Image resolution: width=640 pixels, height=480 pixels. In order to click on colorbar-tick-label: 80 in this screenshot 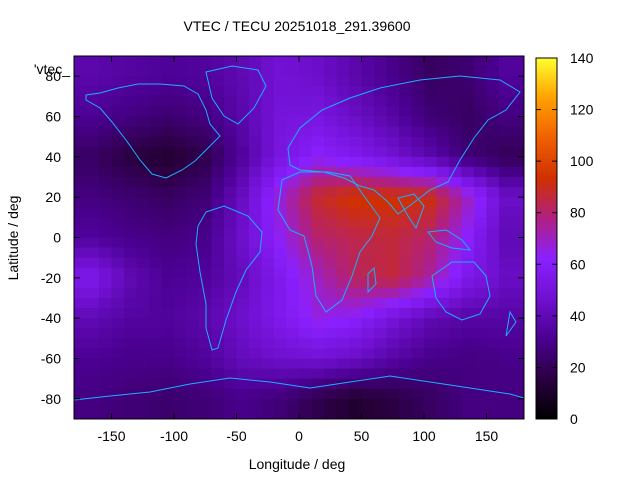, I will do `click(578, 213)`.